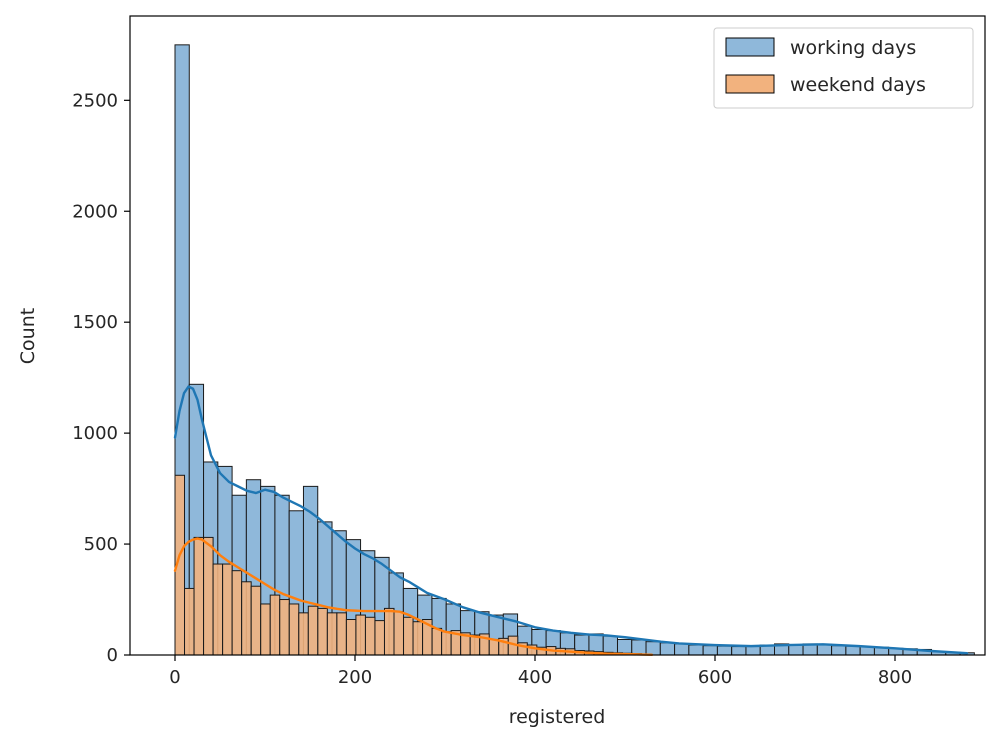 Image resolution: width=1000 pixels, height=745 pixels. What do you see at coordinates (895, 677) in the screenshot?
I see `x-tick-label: 800` at bounding box center [895, 677].